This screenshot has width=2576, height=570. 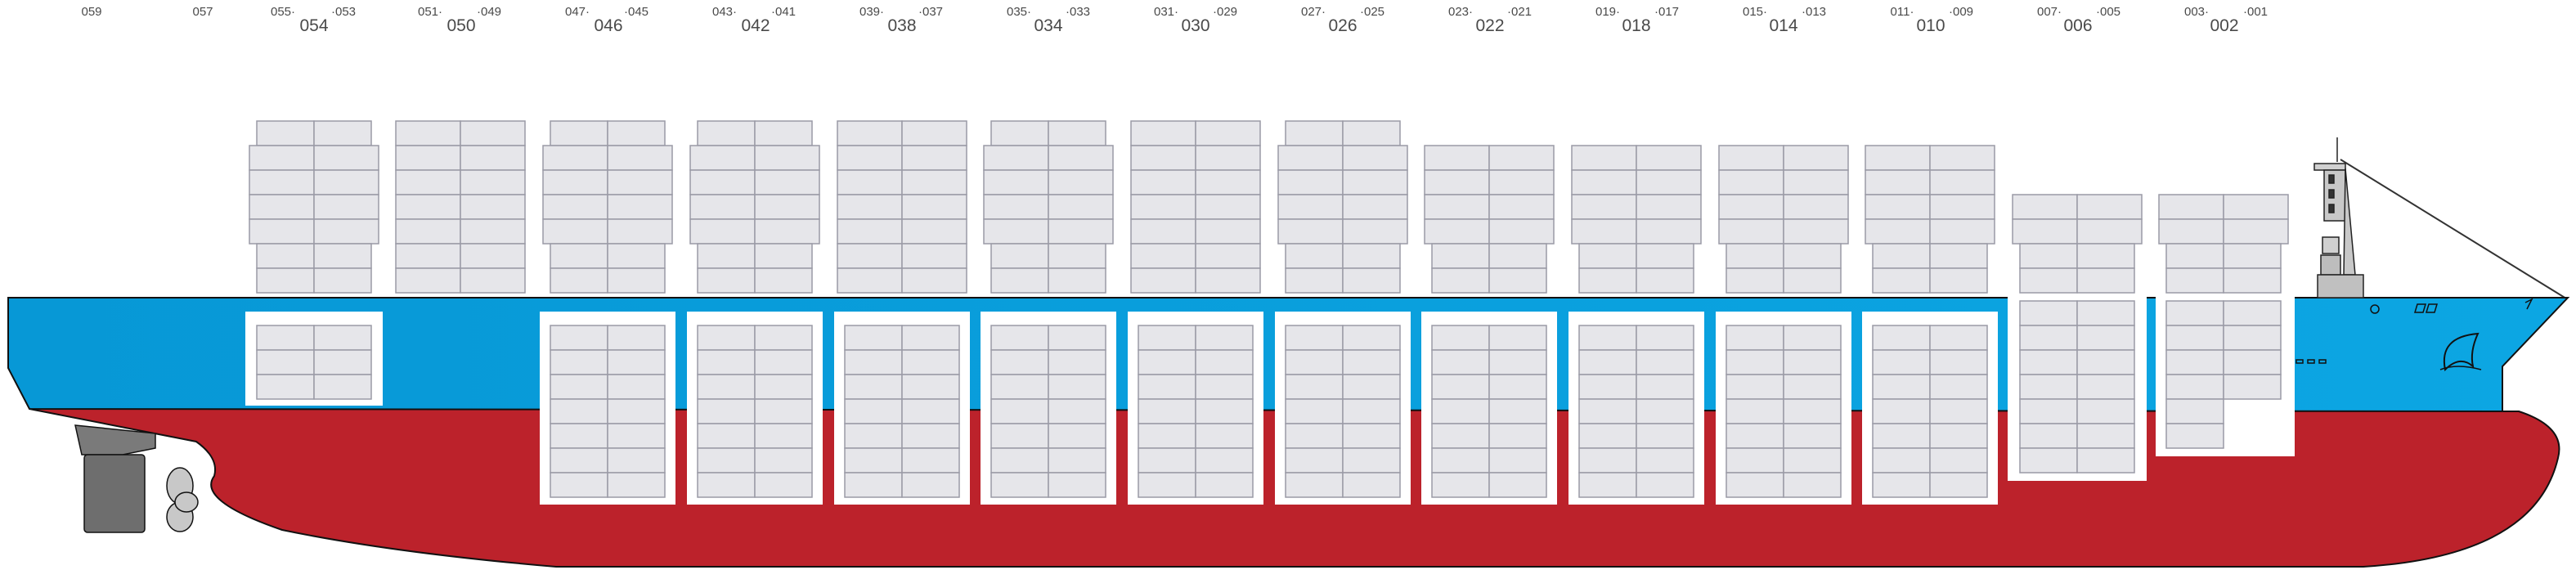 I want to click on bay-002-hold-right, so click(x=2223, y=350).